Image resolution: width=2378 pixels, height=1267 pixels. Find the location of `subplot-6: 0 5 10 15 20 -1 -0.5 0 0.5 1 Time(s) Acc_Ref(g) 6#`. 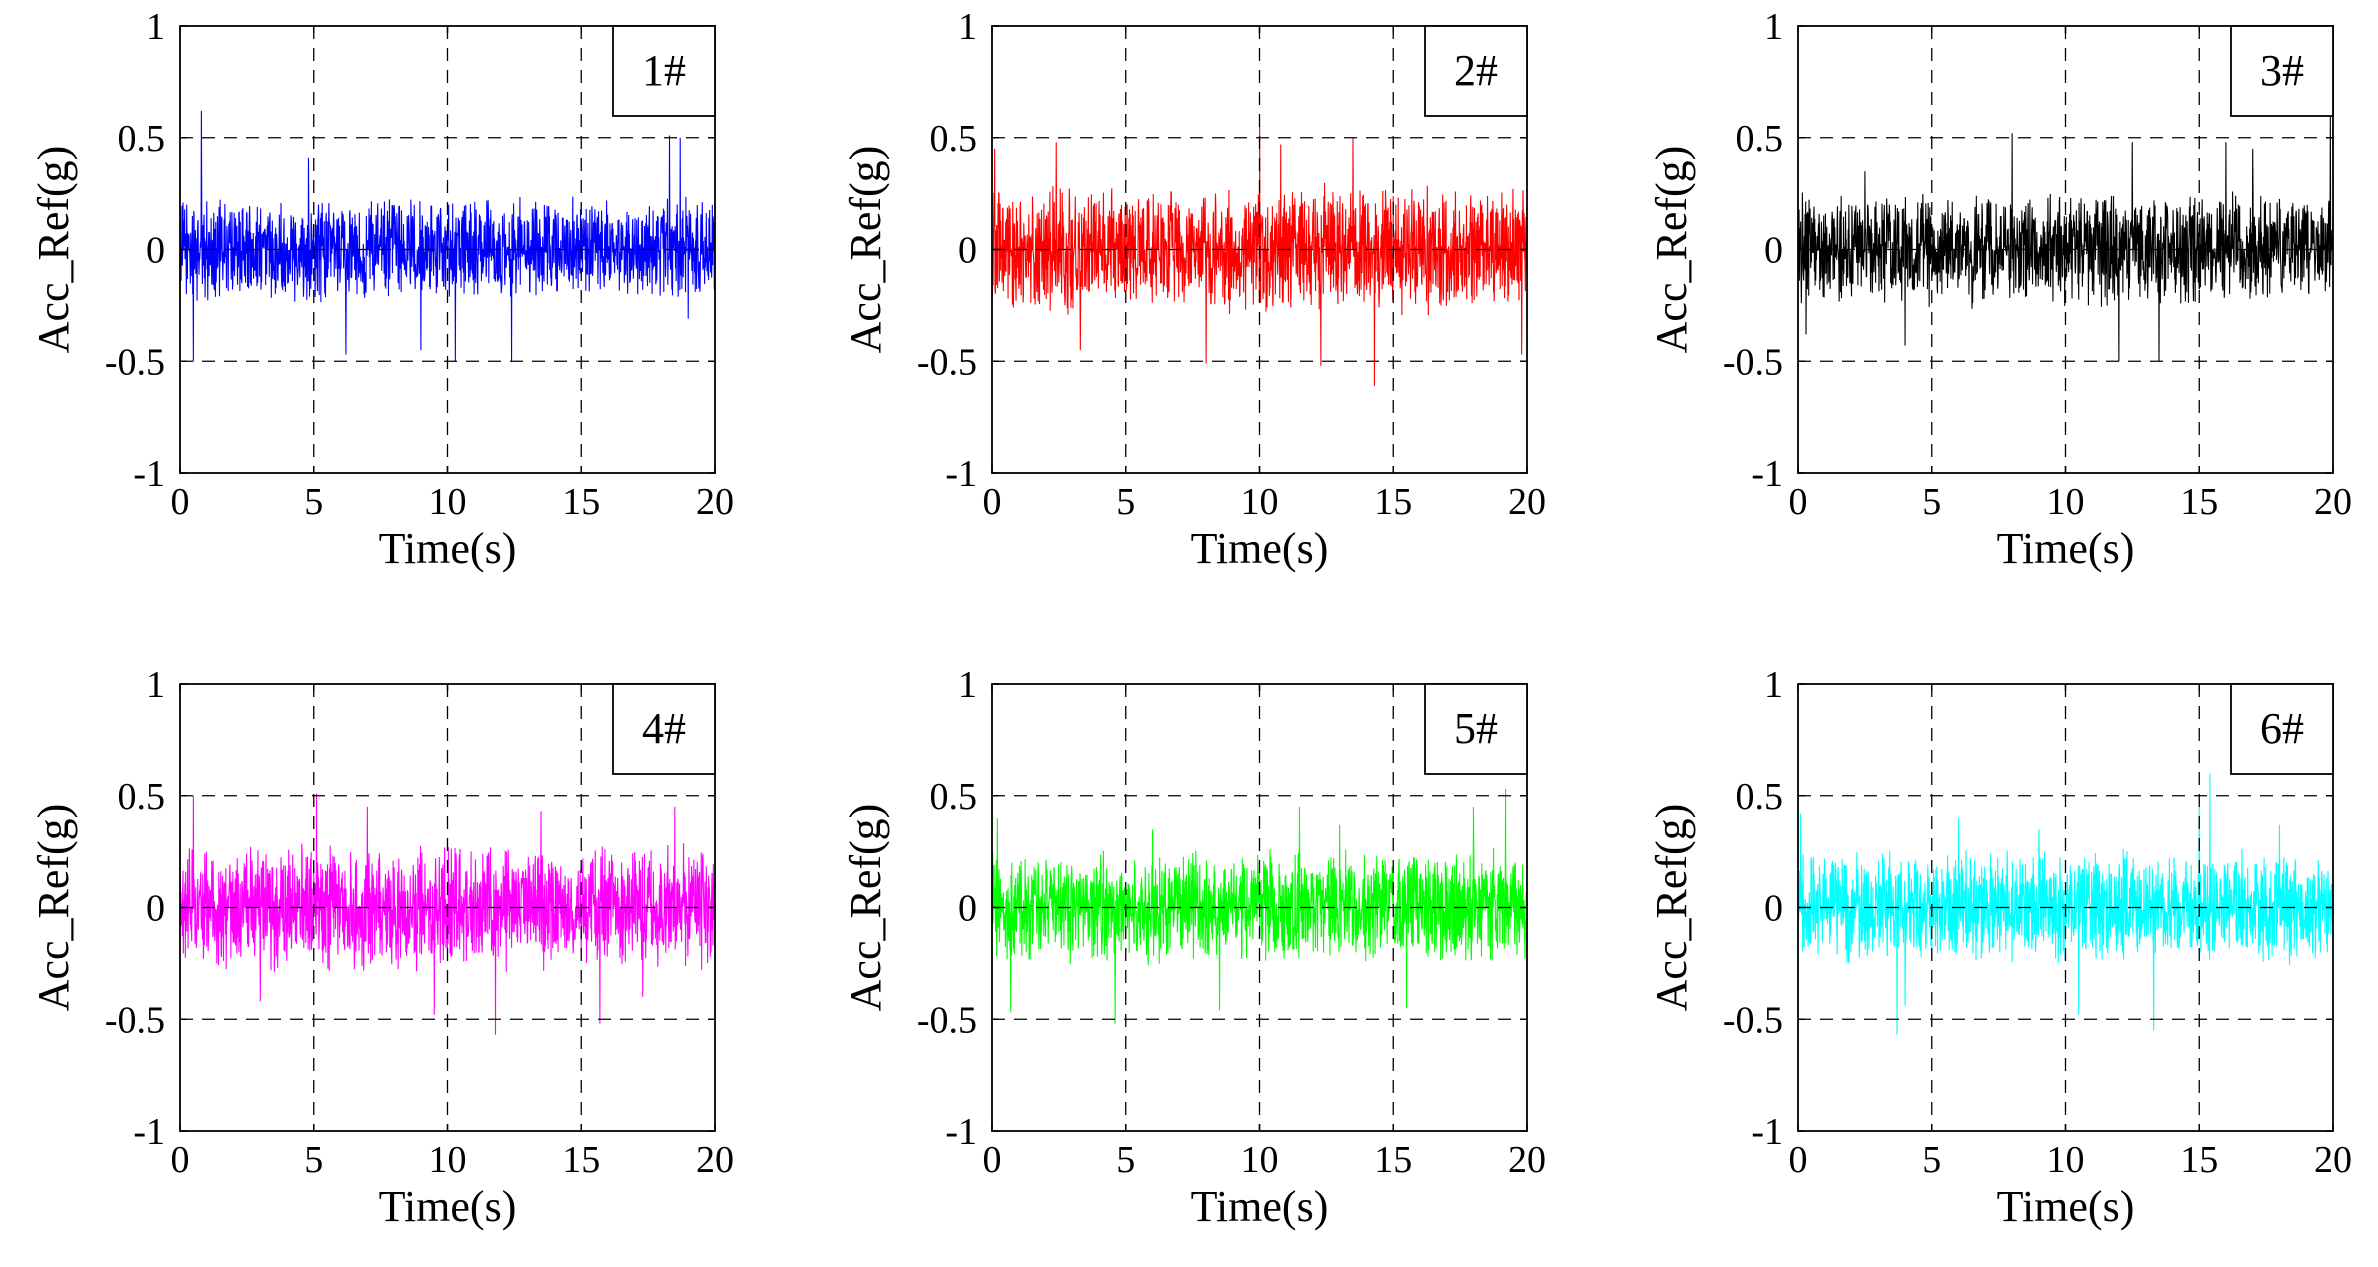

subplot-6: 0 5 10 15 20 -1 -0.5 0 0.5 1 Time(s) Acc_Ref(g) 6# is located at coordinates (1999, 947).